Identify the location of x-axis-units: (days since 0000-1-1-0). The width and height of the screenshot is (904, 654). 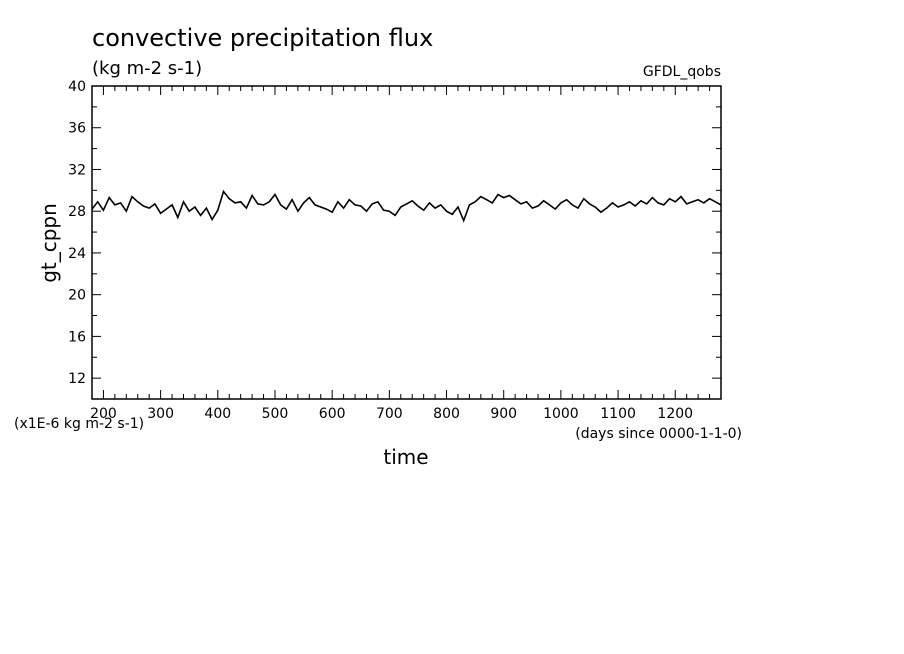
(658, 434).